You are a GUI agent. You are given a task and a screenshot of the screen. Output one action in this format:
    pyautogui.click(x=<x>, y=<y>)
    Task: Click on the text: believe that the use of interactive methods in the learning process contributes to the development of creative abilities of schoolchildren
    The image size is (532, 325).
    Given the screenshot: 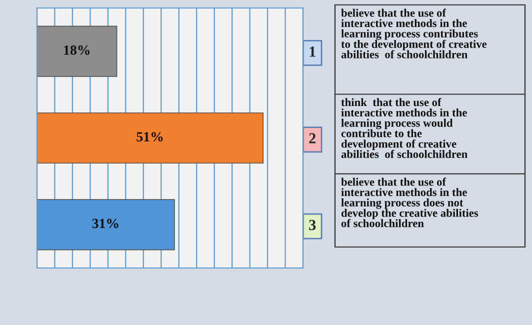 What is the action you would take?
    pyautogui.click(x=414, y=33)
    